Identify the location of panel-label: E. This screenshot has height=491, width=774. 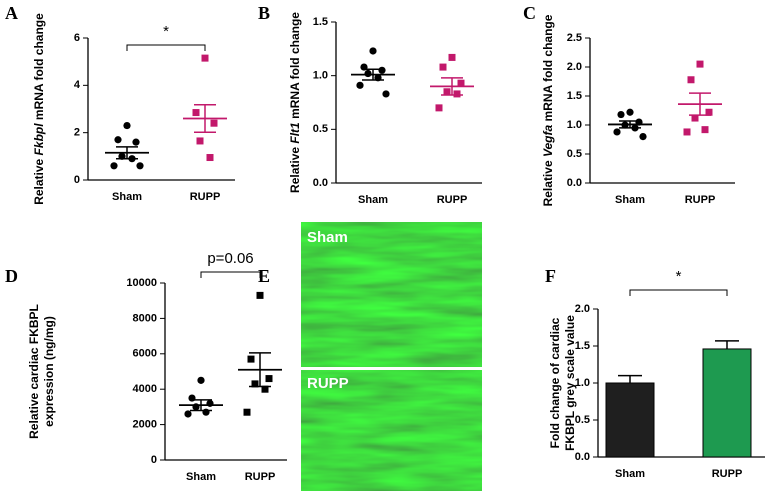
(264, 276).